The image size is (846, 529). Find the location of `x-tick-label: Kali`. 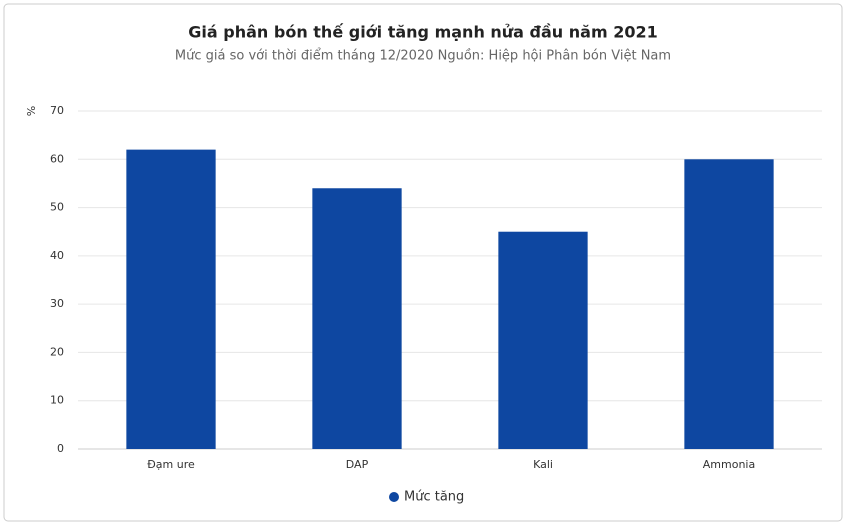

x-tick-label: Kali is located at coordinates (543, 464).